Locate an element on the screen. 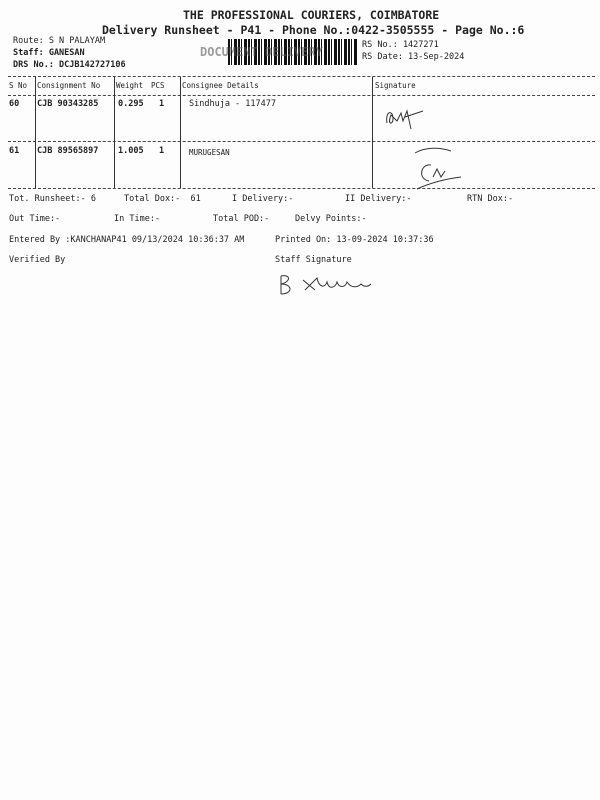 Image resolution: width=600 pixels, height=800 pixels. header-pcs: PCS is located at coordinates (158, 85).